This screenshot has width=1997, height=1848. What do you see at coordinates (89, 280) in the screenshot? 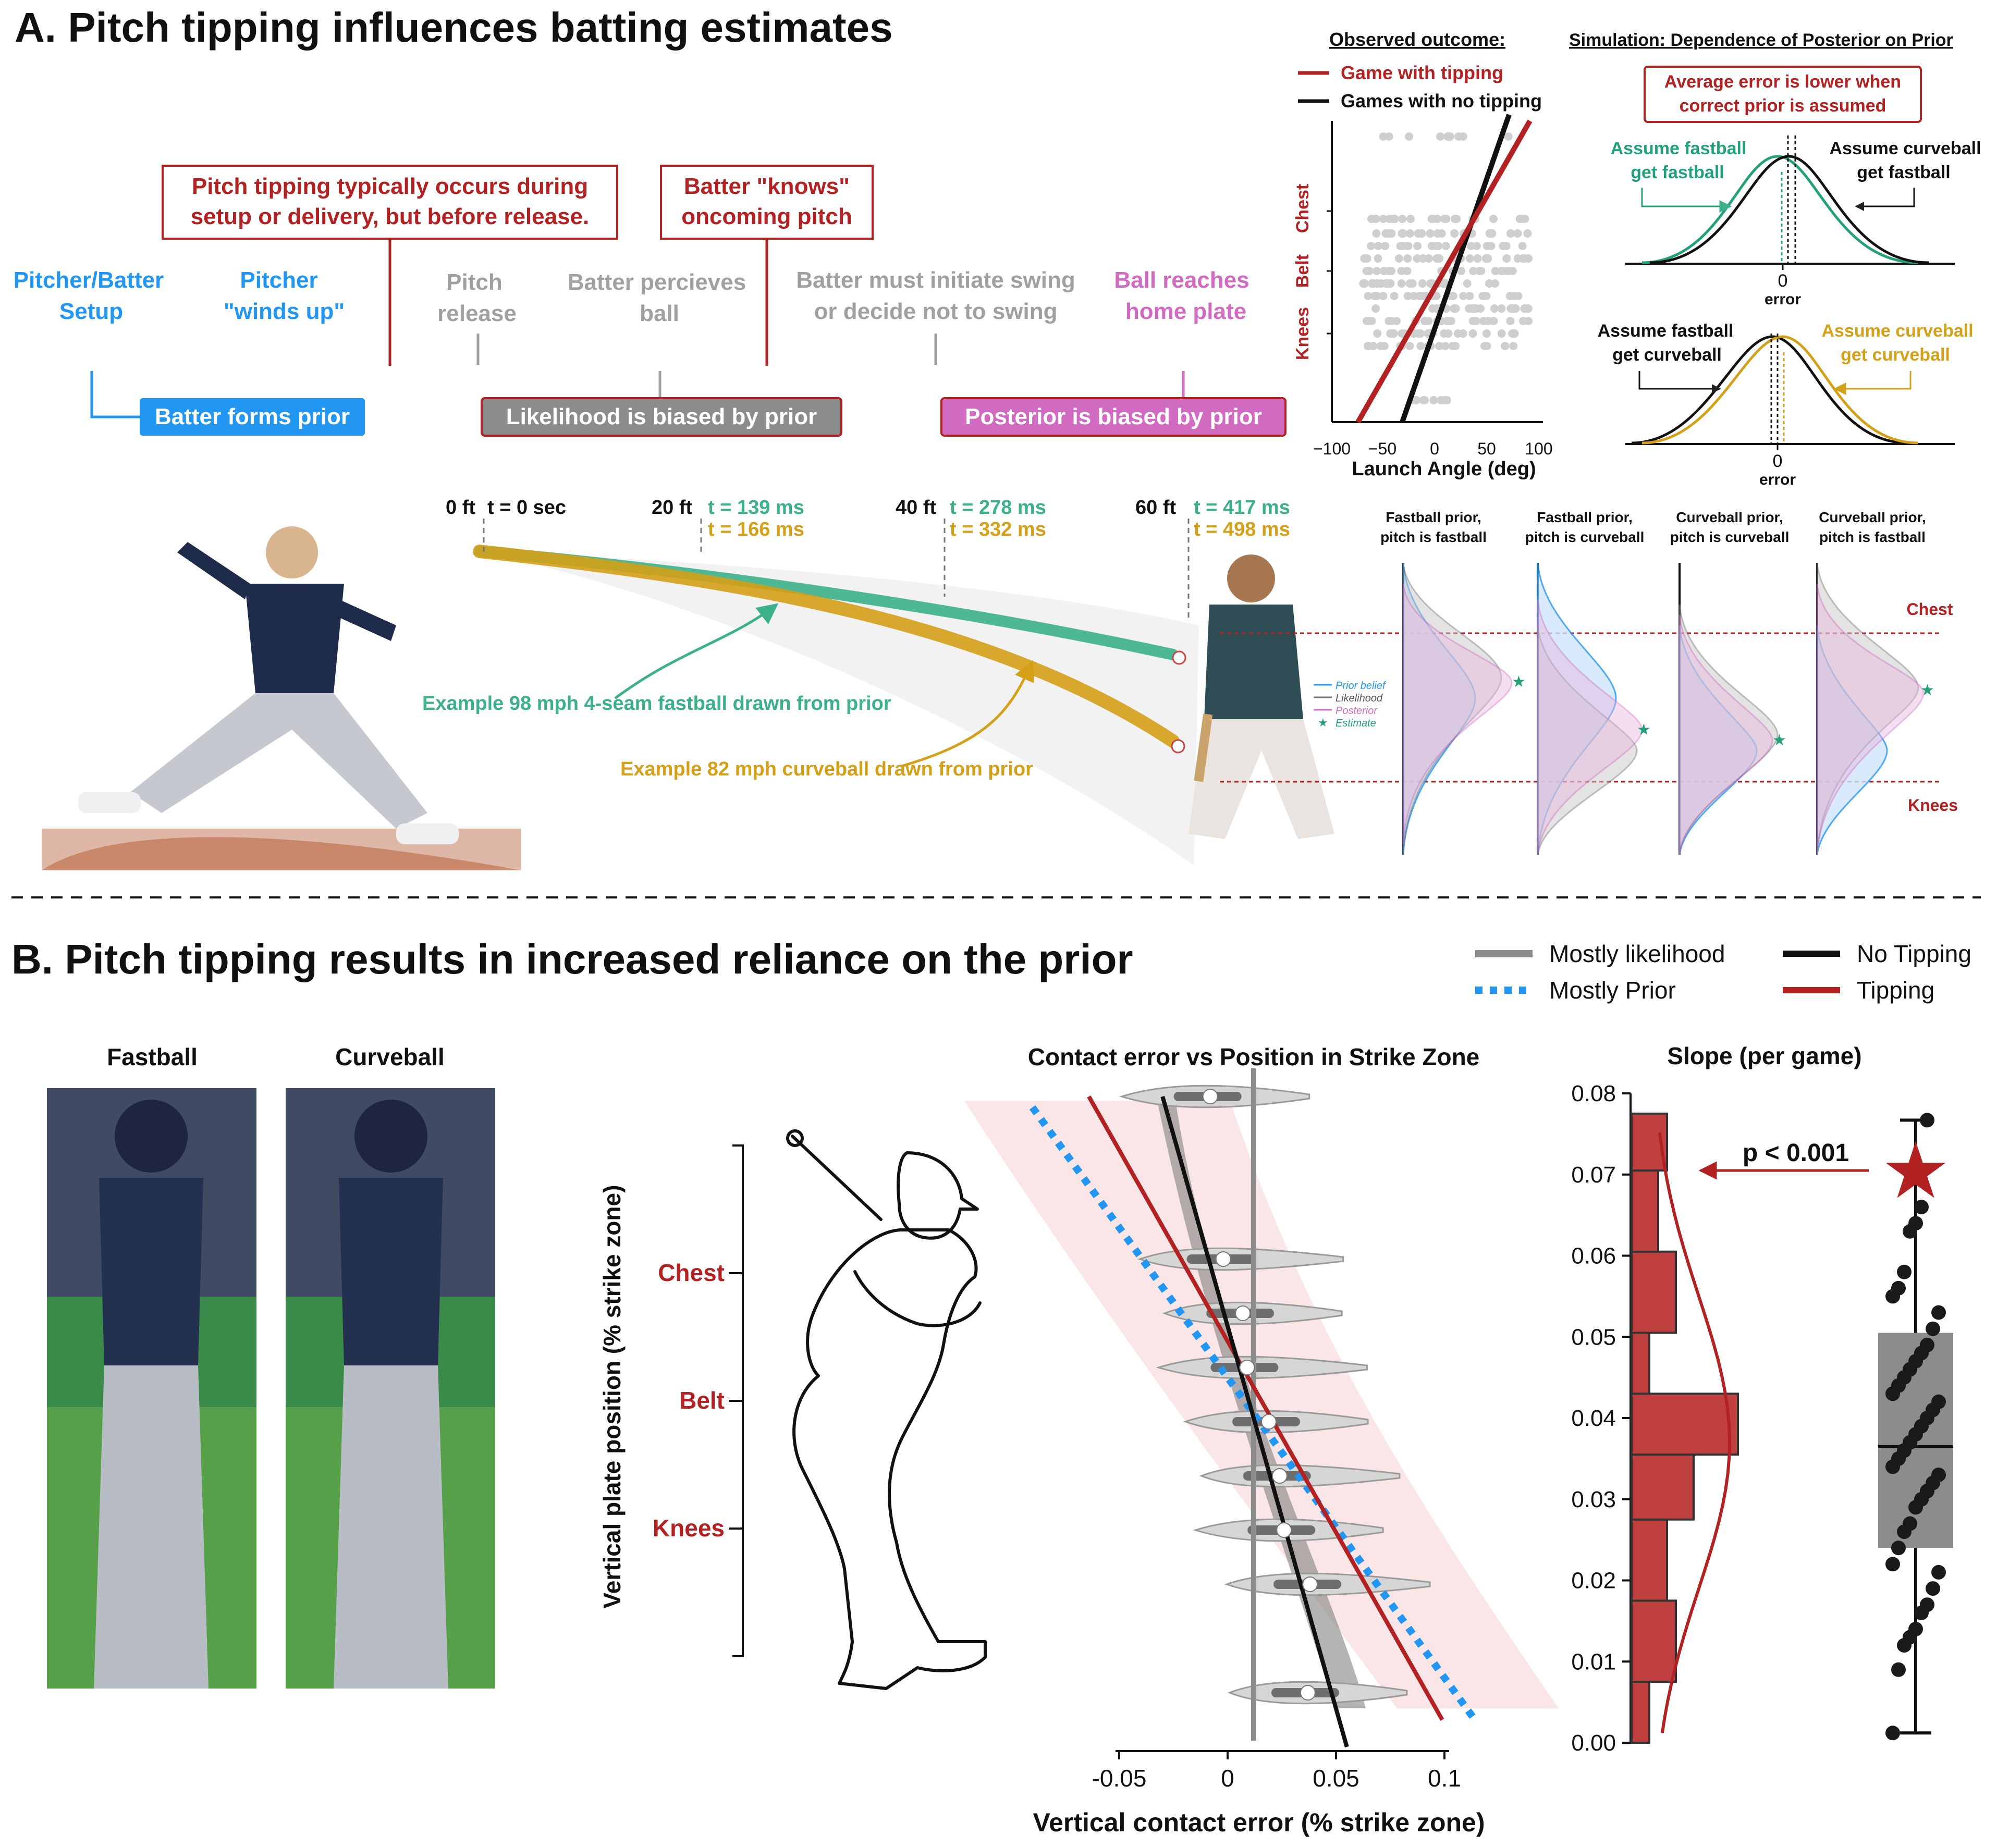
I see `timeline-label-setup-1: Pitcher/Batter` at bounding box center [89, 280].